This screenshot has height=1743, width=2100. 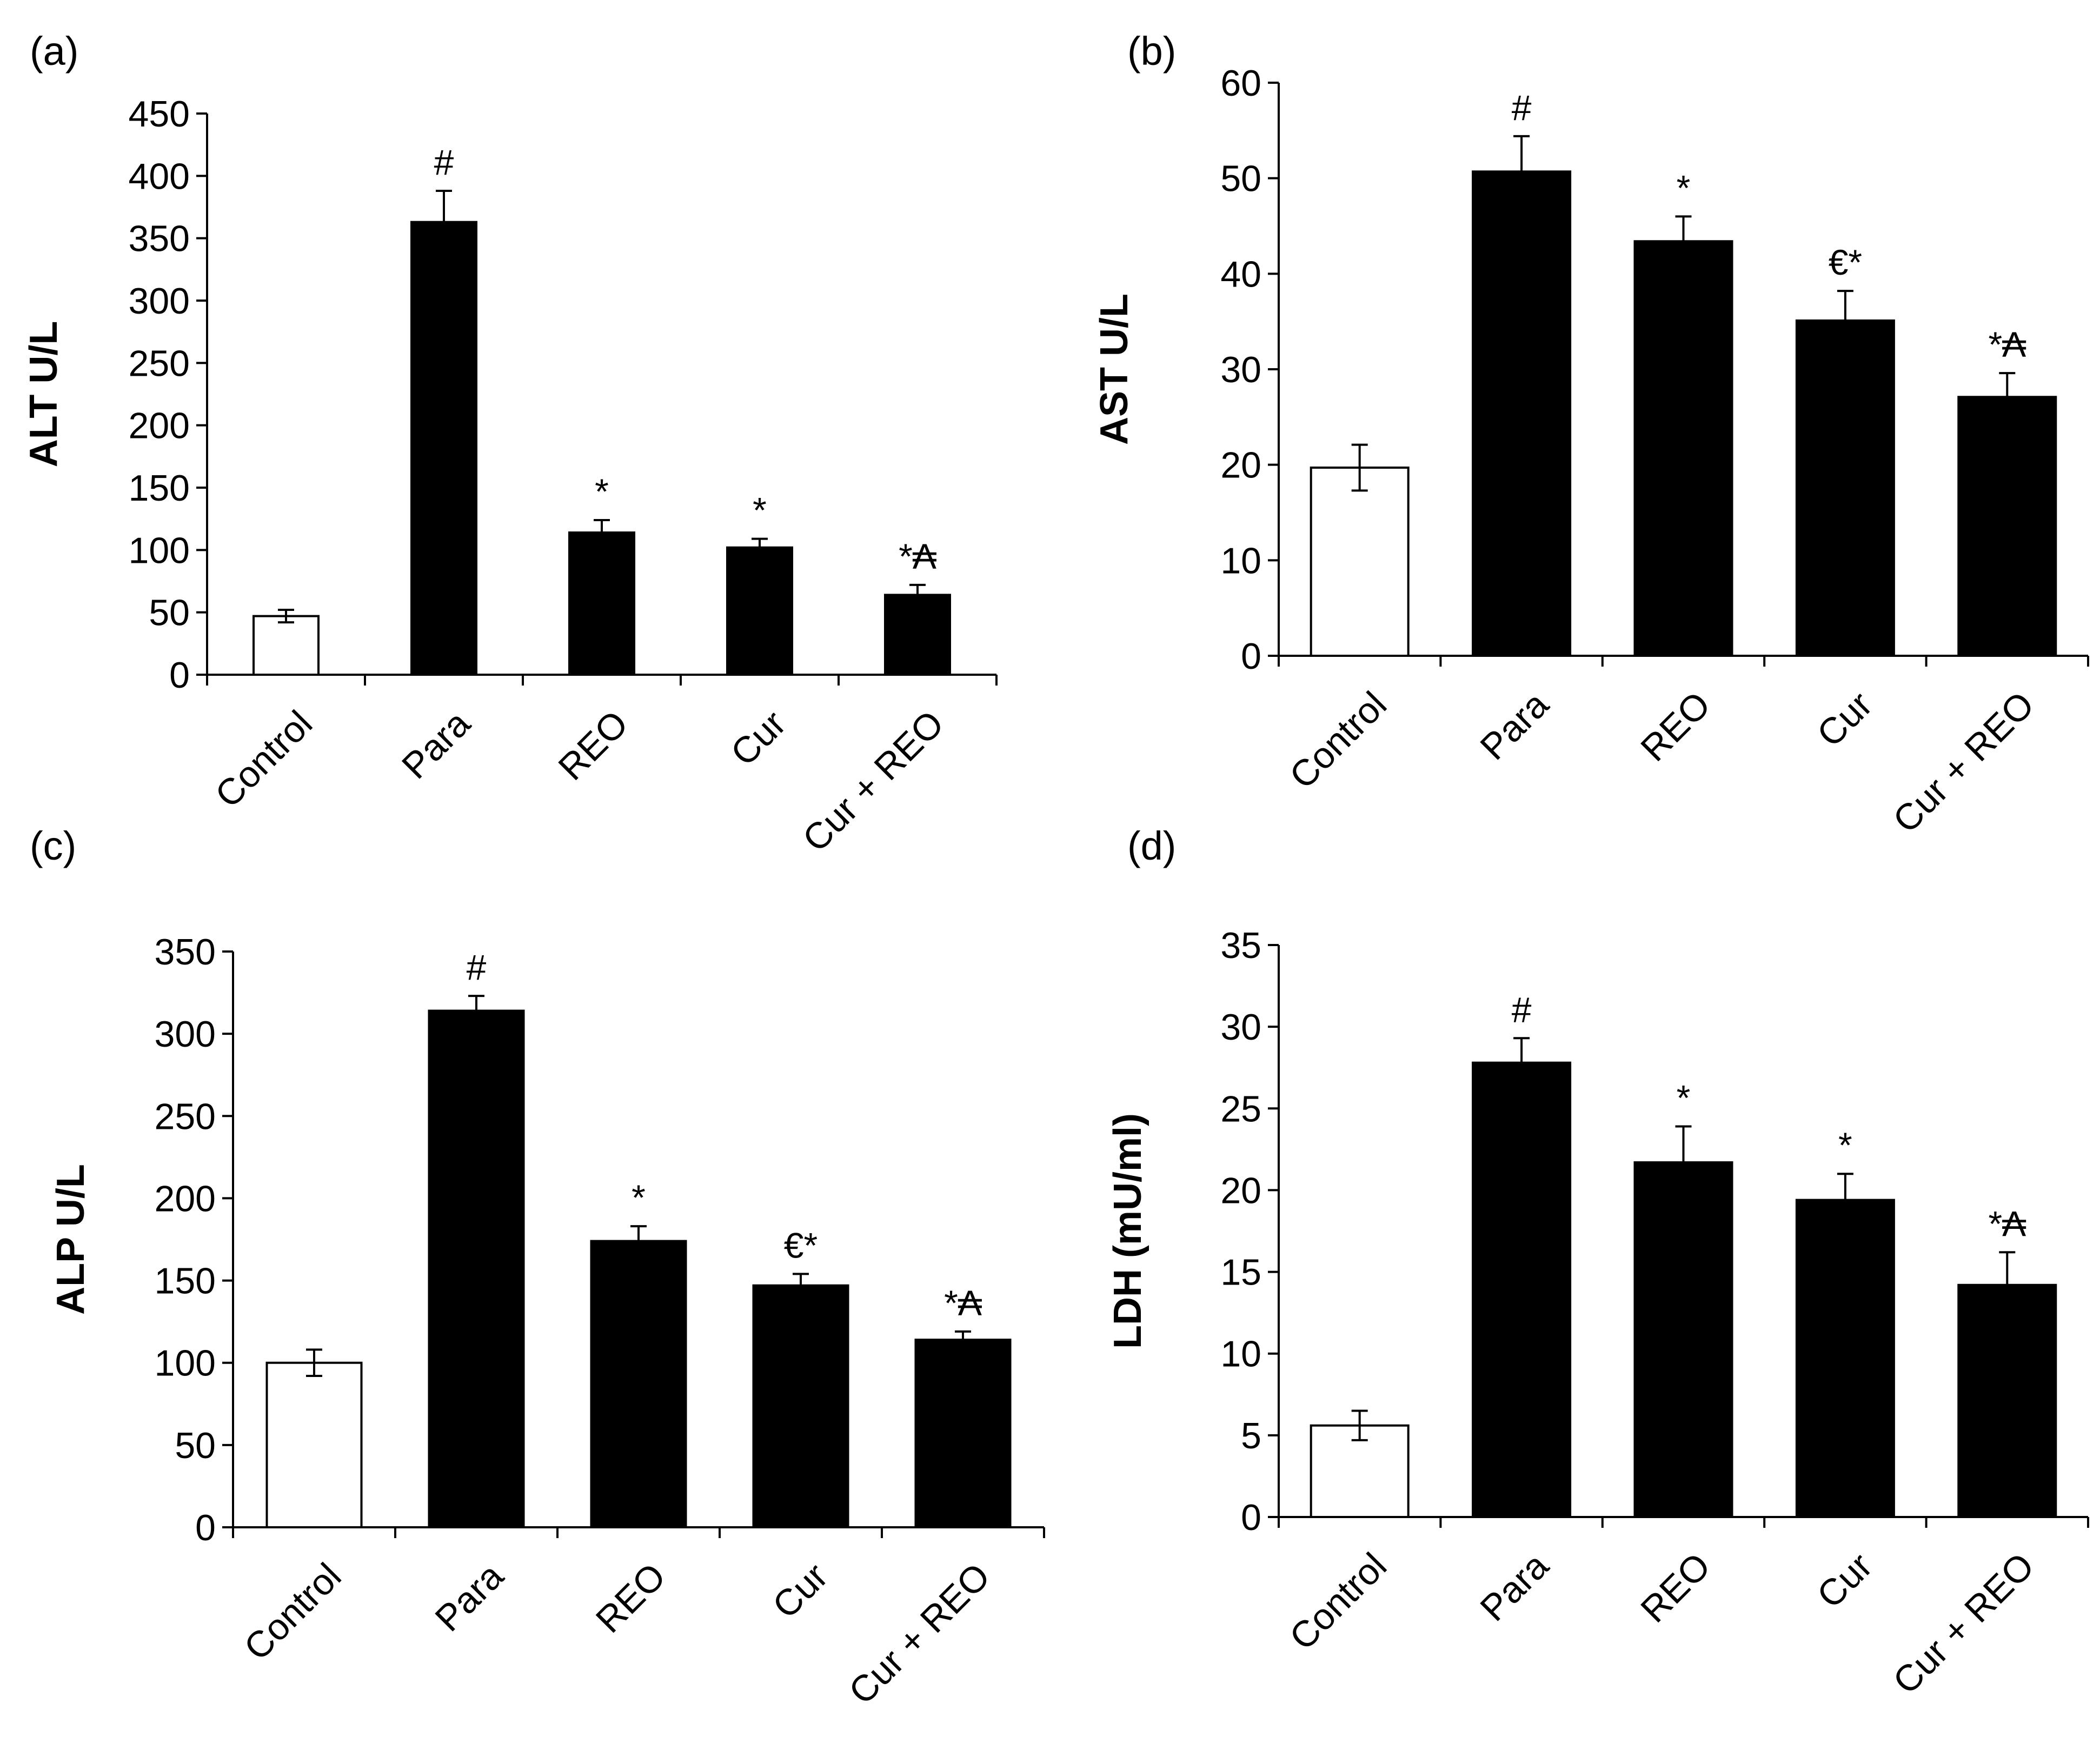 I want to click on y-tick-label: 100, so click(x=186, y=1363).